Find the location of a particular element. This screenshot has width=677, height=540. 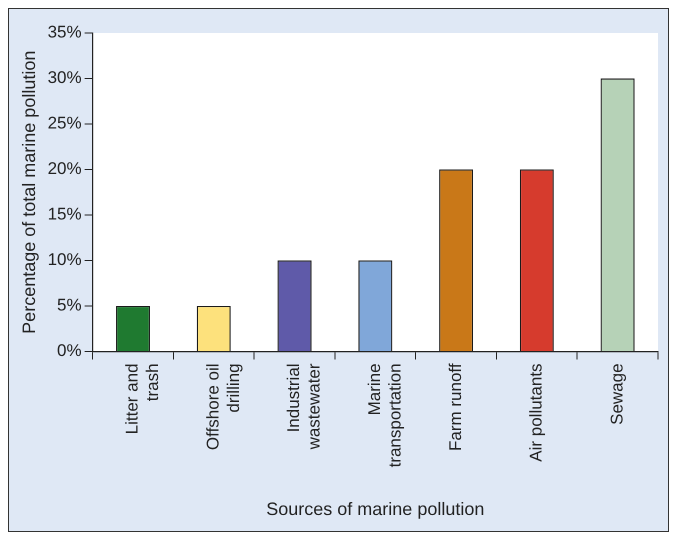

x-axis-title: Sources of marine pollution is located at coordinates (375, 509).